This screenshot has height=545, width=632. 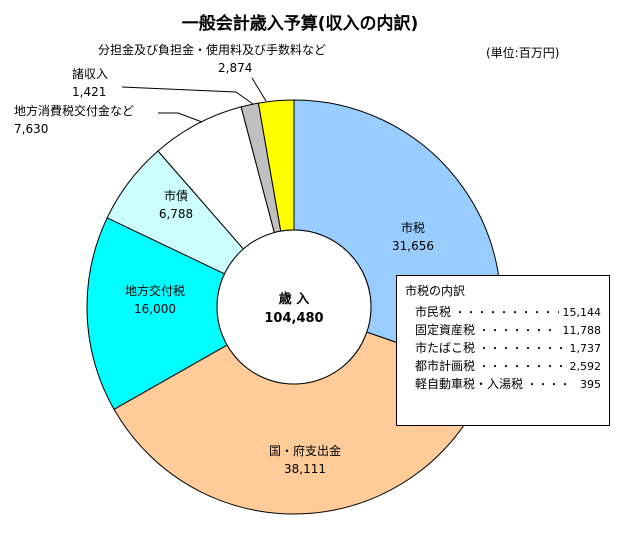 What do you see at coordinates (235, 68) in the screenshot?
I see `slice-label-value: 2,874` at bounding box center [235, 68].